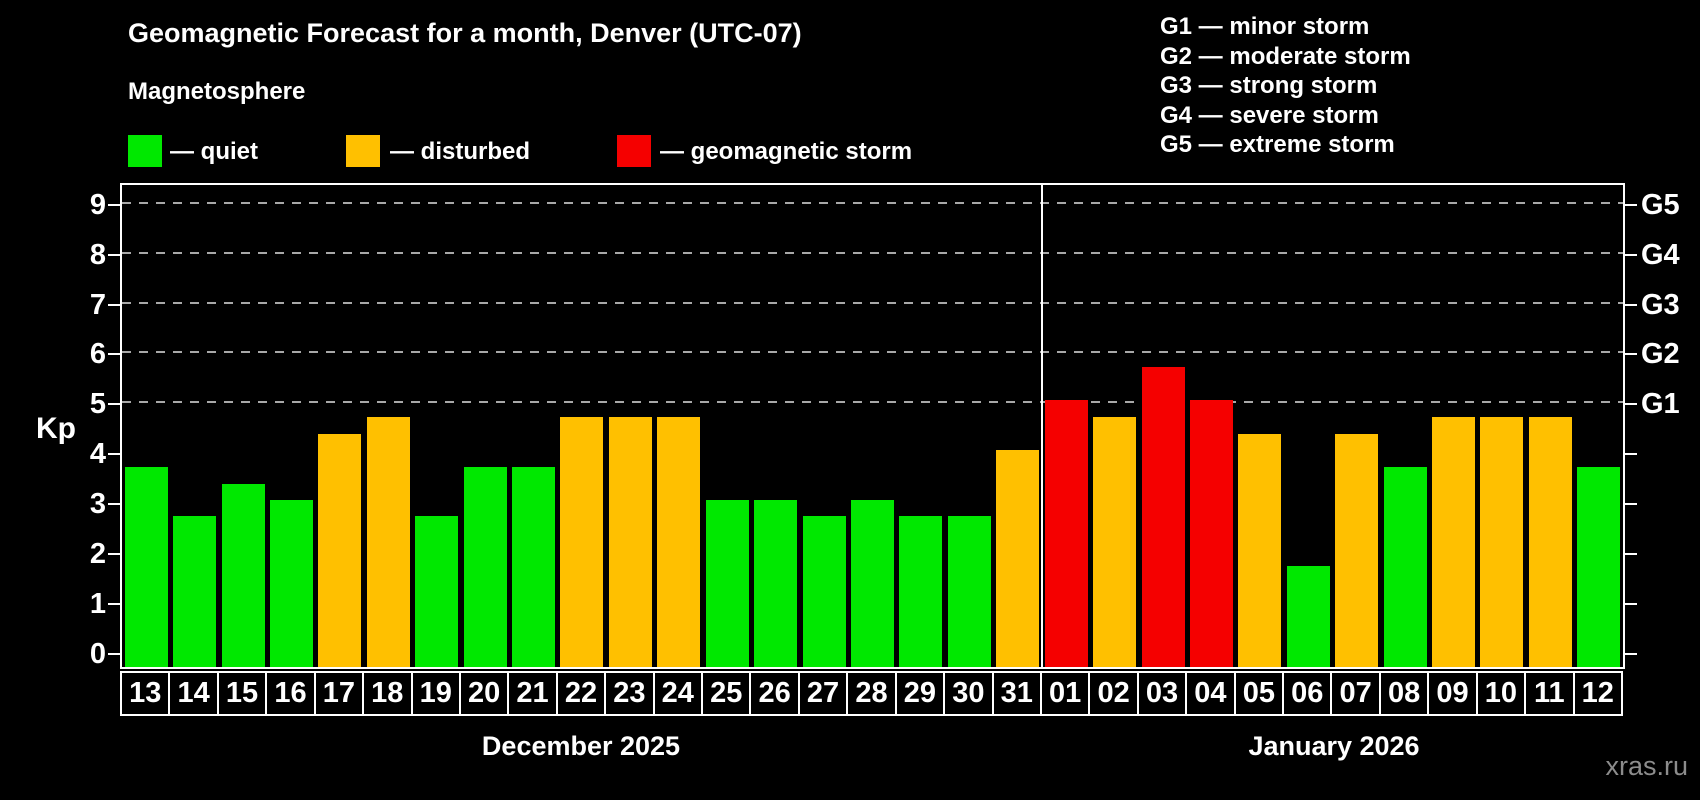 This screenshot has height=800, width=1700. What do you see at coordinates (1597, 693) in the screenshot?
I see `day-label-jan-12: 12` at bounding box center [1597, 693].